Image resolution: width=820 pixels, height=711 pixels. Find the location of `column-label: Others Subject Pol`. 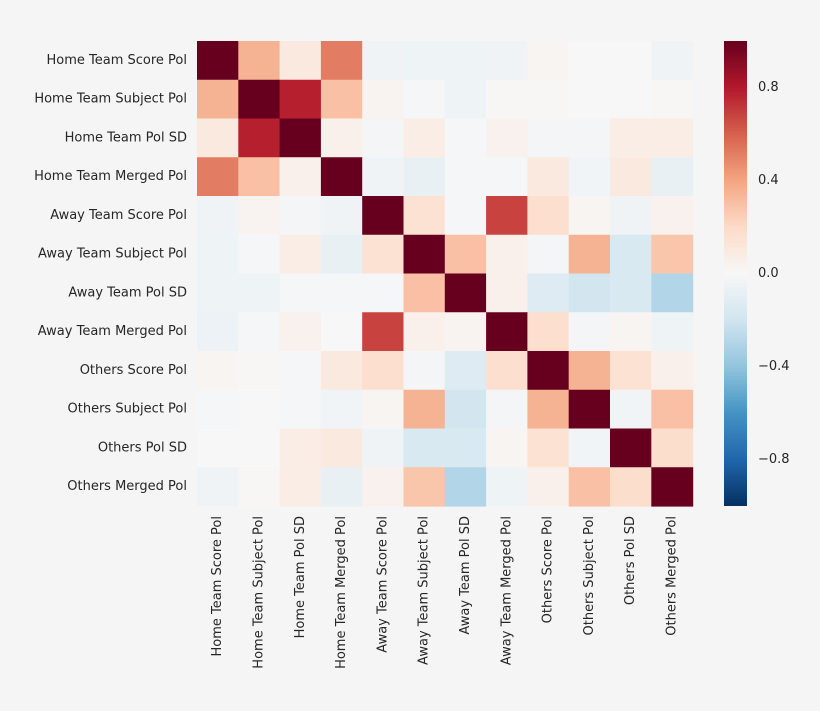

column-label: Others Subject Pol is located at coordinates (589, 576).